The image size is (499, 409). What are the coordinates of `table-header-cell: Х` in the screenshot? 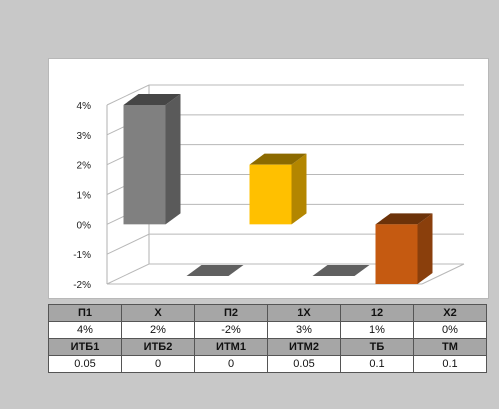 It's located at (158, 313).